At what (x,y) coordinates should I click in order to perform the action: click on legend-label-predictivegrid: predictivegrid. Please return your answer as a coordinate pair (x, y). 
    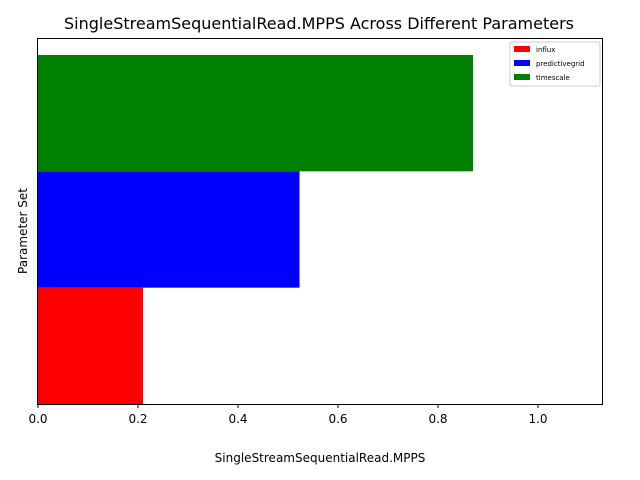
    Looking at the image, I should click on (560, 64).